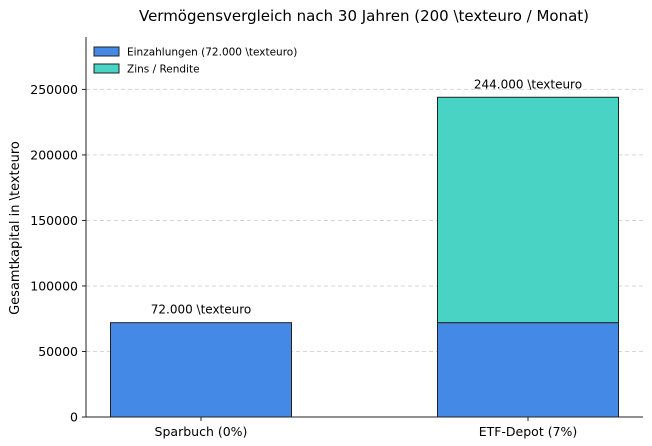 The image size is (652, 446). What do you see at coordinates (54, 89) in the screenshot?
I see `y-tick-label: 250000` at bounding box center [54, 89].